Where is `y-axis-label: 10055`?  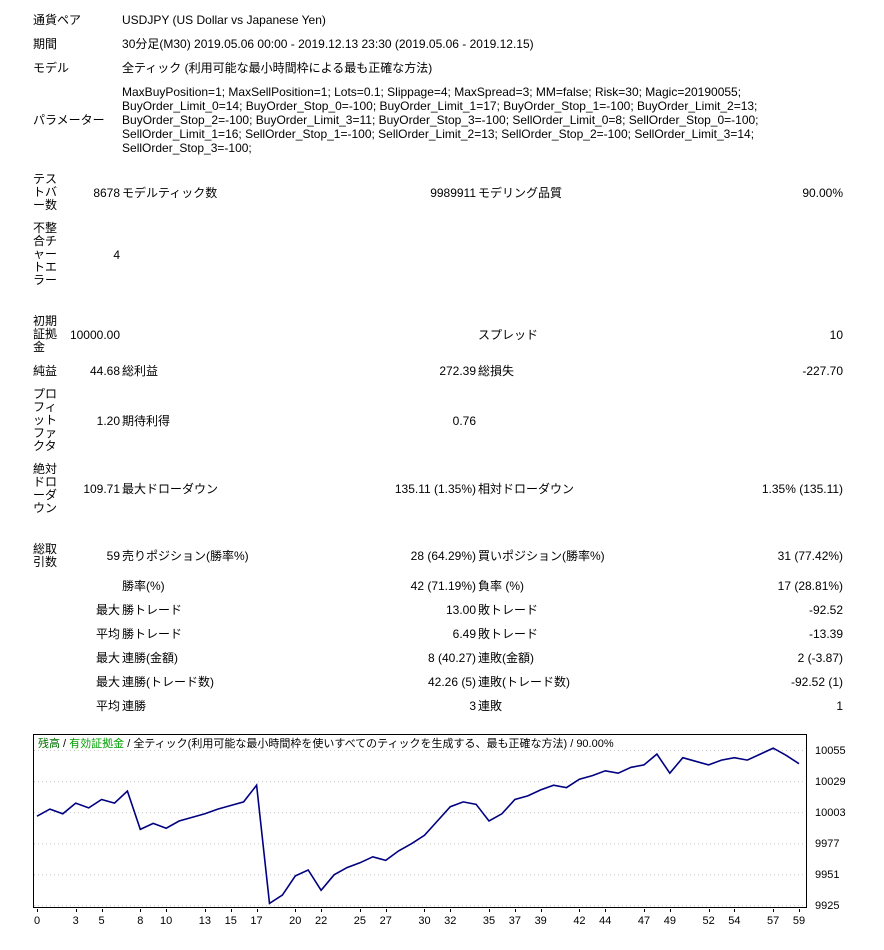
y-axis-label: 10055 is located at coordinates (830, 750).